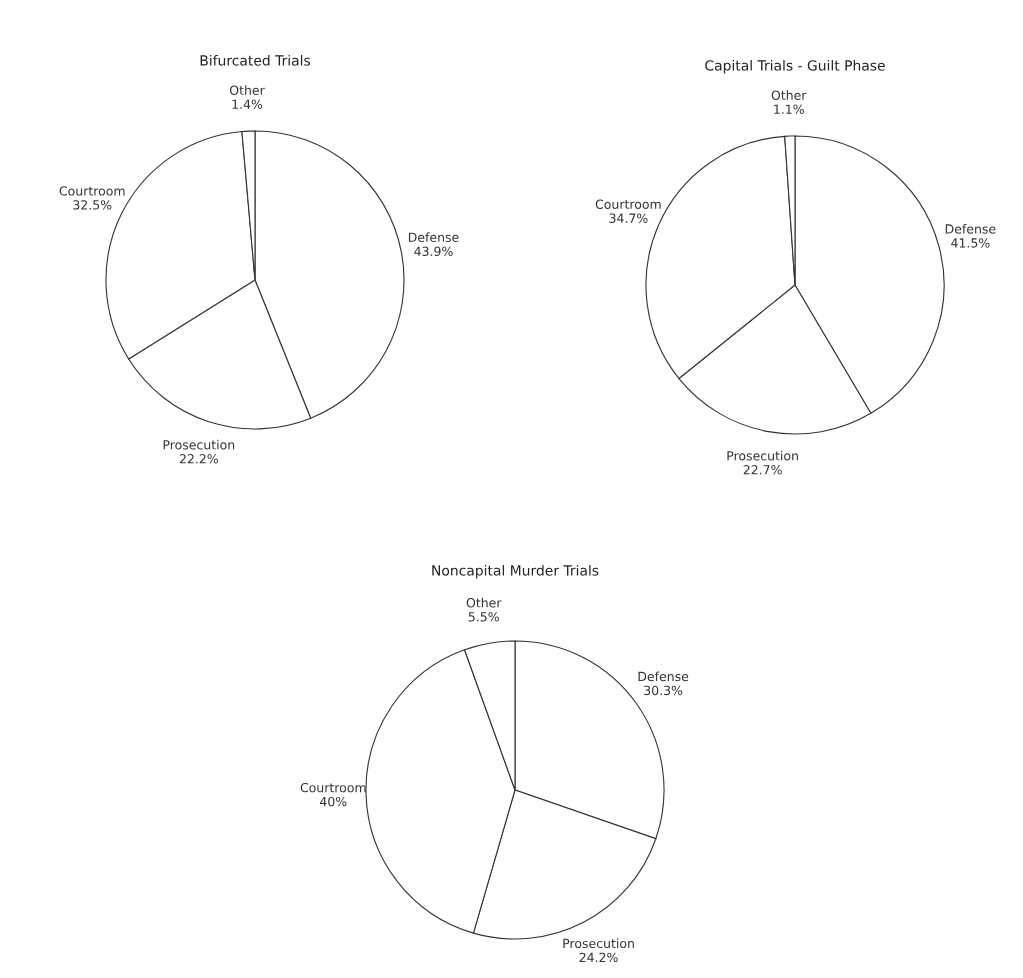  Describe the element at coordinates (598, 957) in the screenshot. I see `data-label: 24.2%` at that location.